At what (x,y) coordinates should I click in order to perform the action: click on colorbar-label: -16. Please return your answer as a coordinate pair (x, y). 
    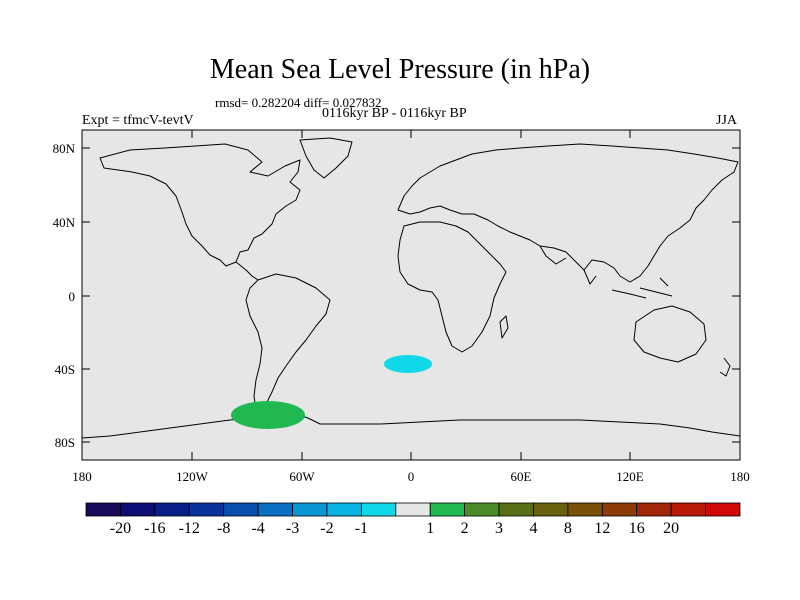
    Looking at the image, I should click on (154, 528).